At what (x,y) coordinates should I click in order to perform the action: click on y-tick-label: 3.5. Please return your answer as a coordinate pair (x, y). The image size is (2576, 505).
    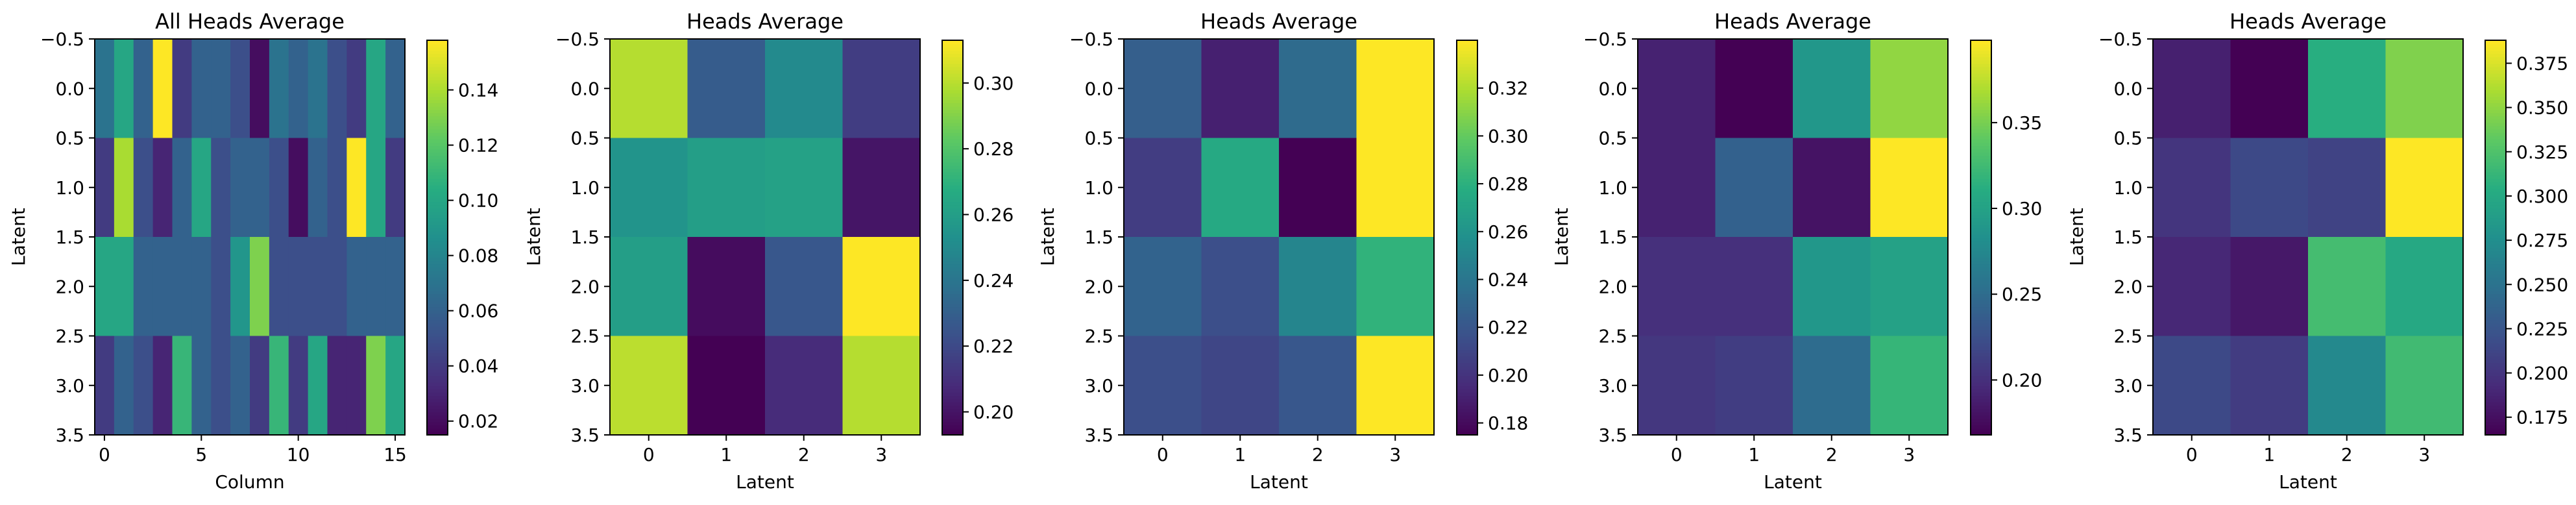
    Looking at the image, I should click on (1098, 436).